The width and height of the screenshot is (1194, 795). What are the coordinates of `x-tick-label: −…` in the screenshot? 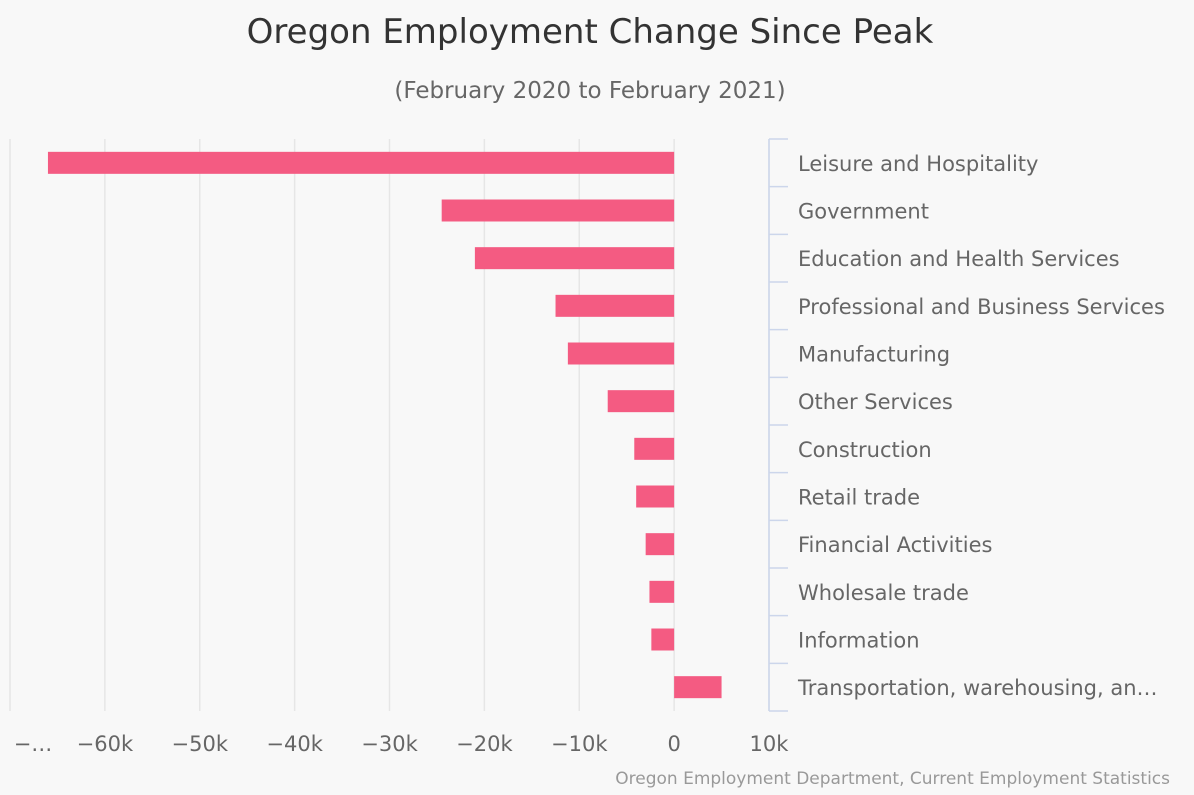 It's located at (33, 744).